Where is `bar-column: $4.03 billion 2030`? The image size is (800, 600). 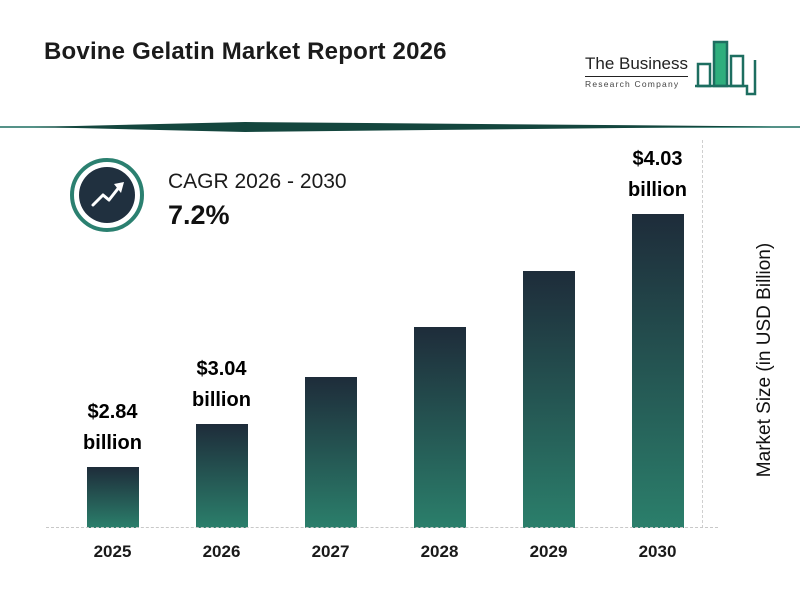
bar-column: $4.03 billion 2030 is located at coordinates (657, 354).